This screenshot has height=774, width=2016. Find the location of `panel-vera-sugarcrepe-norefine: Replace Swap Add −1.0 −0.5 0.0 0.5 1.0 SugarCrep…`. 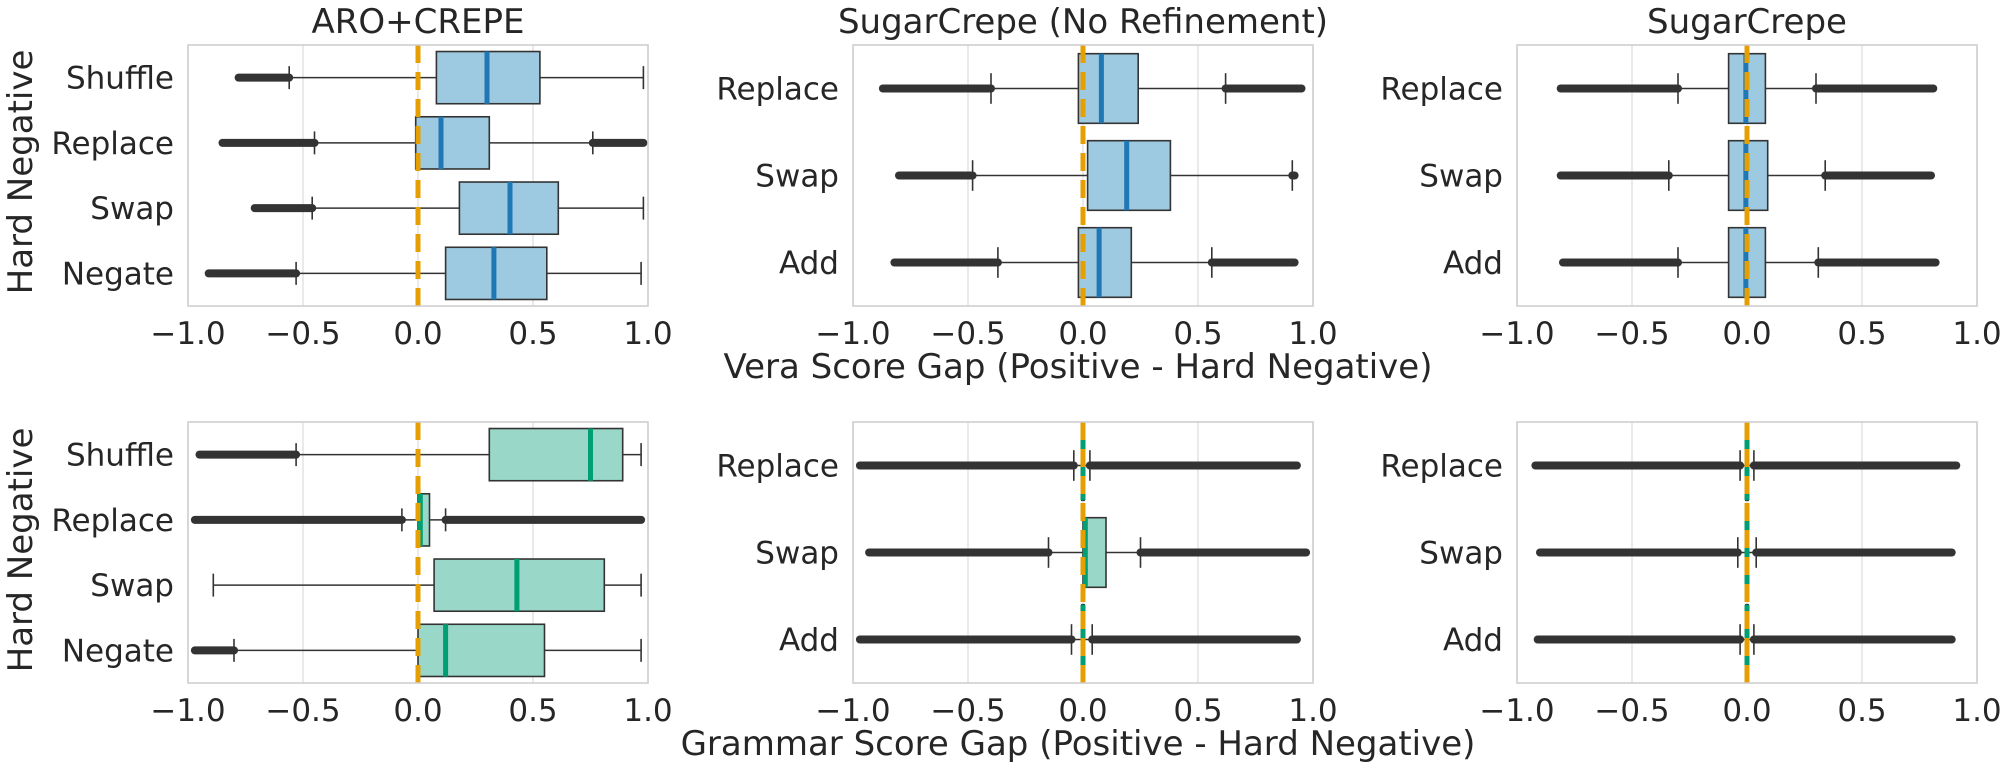

panel-vera-sugarcrepe-norefine: Replace Swap Add −1.0 −0.5 0.0 0.5 1.0 SugarCrep… is located at coordinates (1026, 177).